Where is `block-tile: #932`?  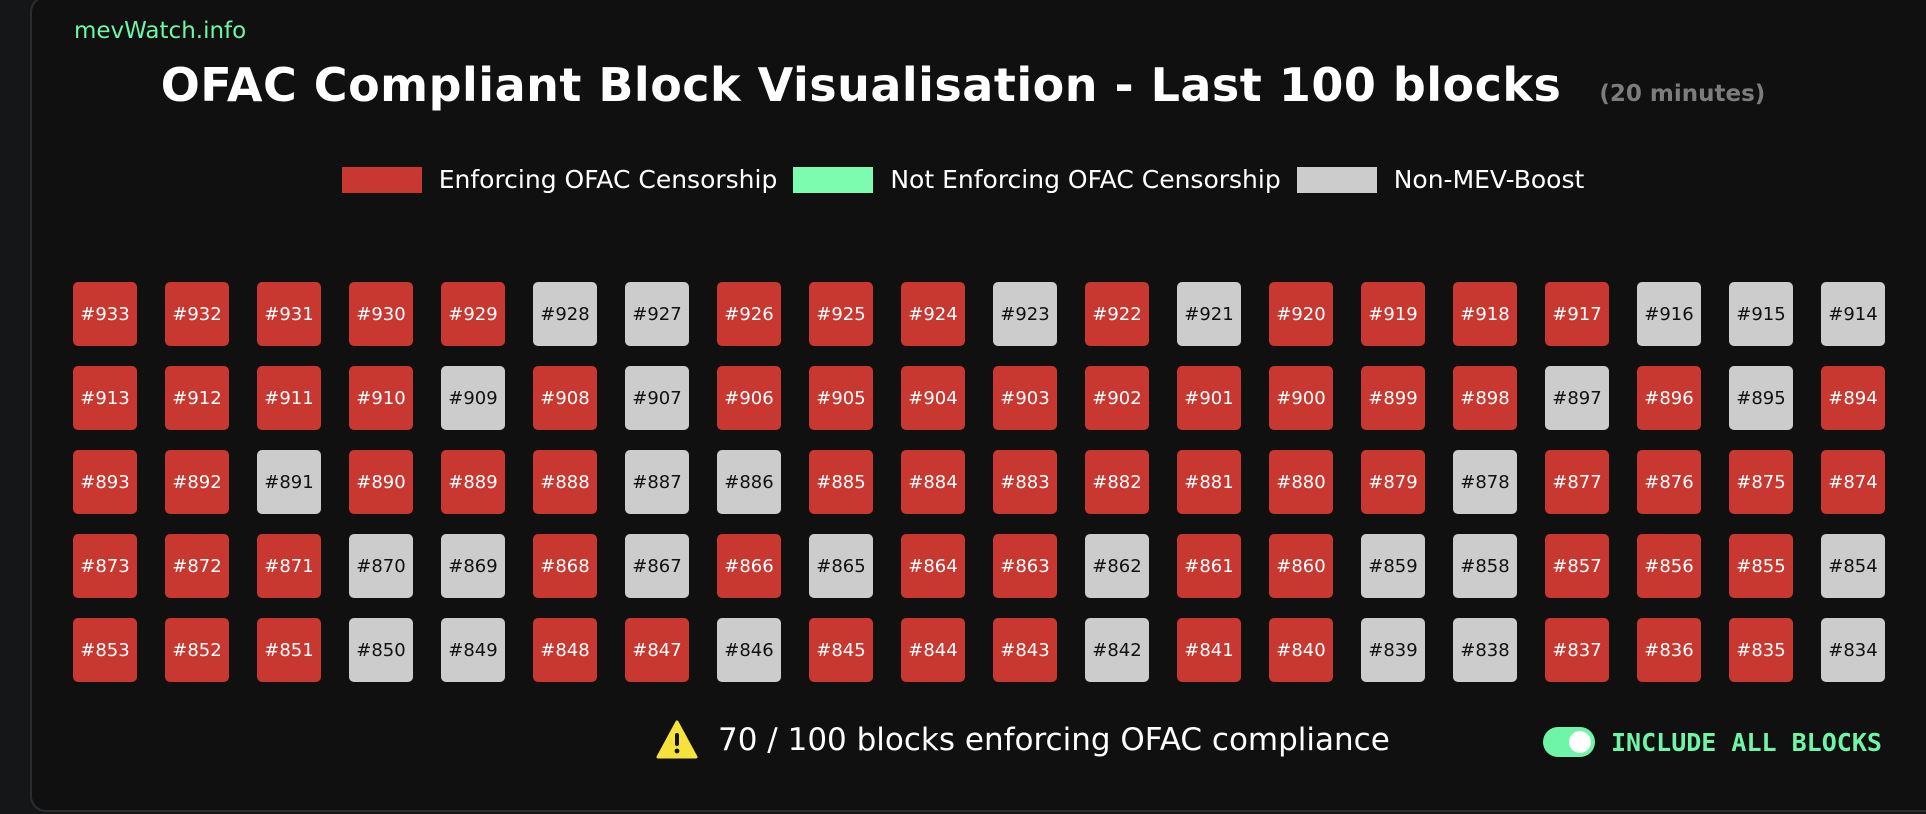 block-tile: #932 is located at coordinates (197, 314).